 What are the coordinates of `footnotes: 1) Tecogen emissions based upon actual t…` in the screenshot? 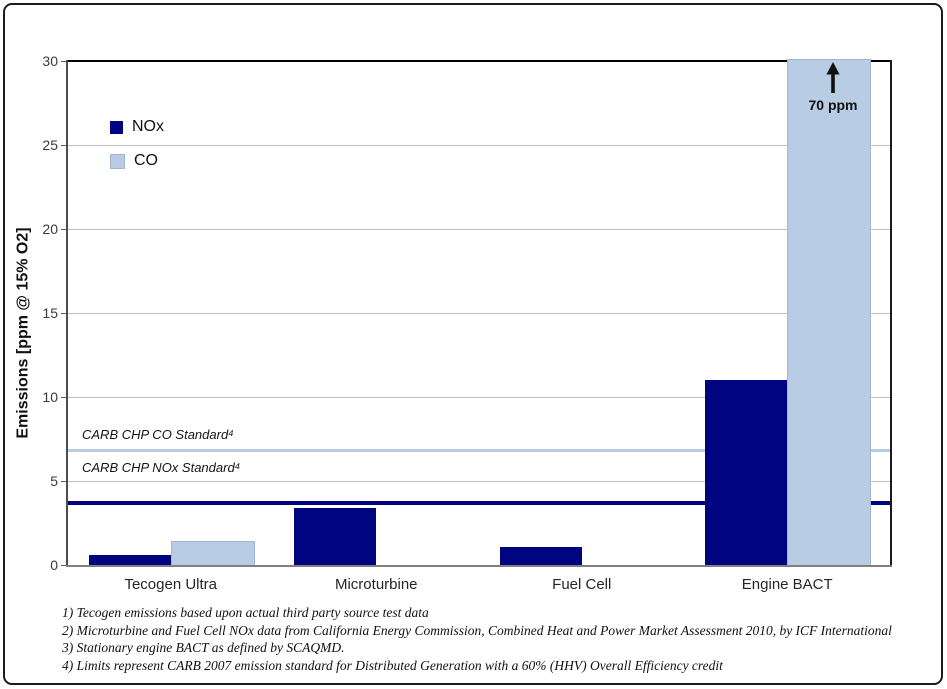 It's located at (499, 639).